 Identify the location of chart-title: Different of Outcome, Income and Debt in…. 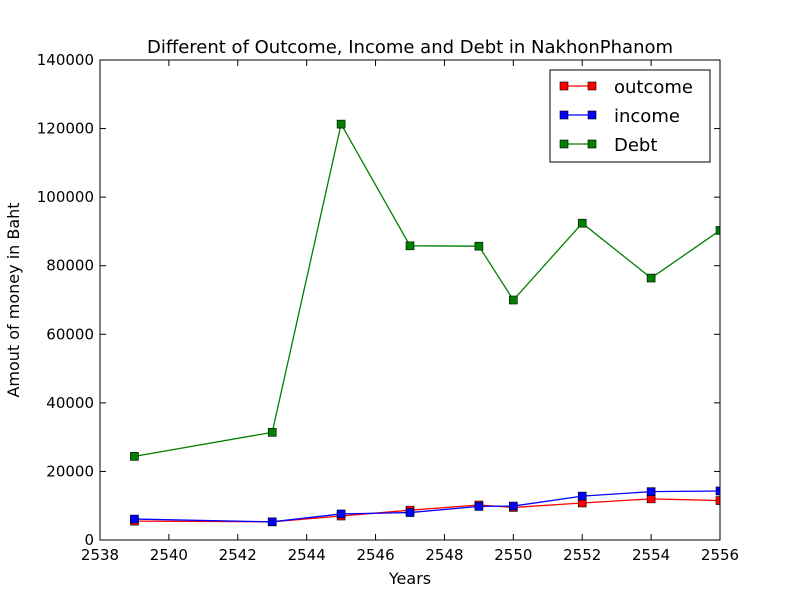
(410, 47).